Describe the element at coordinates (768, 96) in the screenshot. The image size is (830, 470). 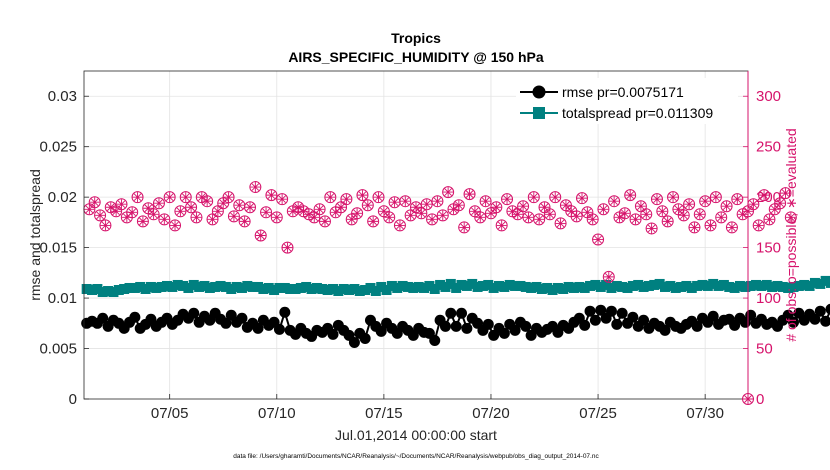
I see `y-tick-label-right: 300` at that location.